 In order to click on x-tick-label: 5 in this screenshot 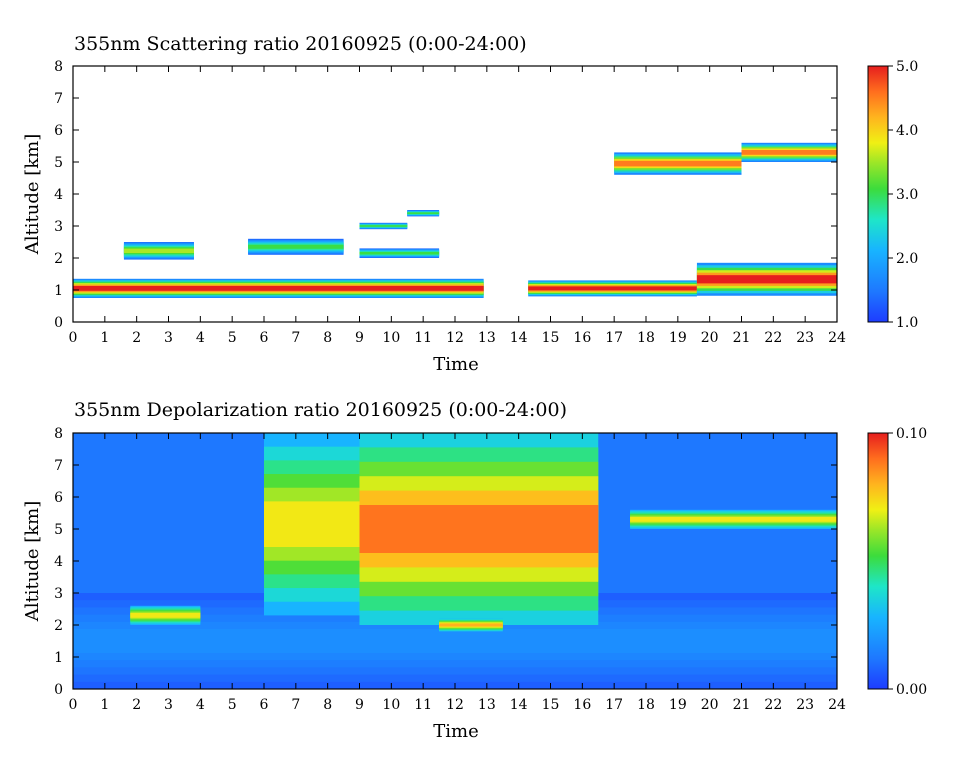, I will do `click(232, 338)`.